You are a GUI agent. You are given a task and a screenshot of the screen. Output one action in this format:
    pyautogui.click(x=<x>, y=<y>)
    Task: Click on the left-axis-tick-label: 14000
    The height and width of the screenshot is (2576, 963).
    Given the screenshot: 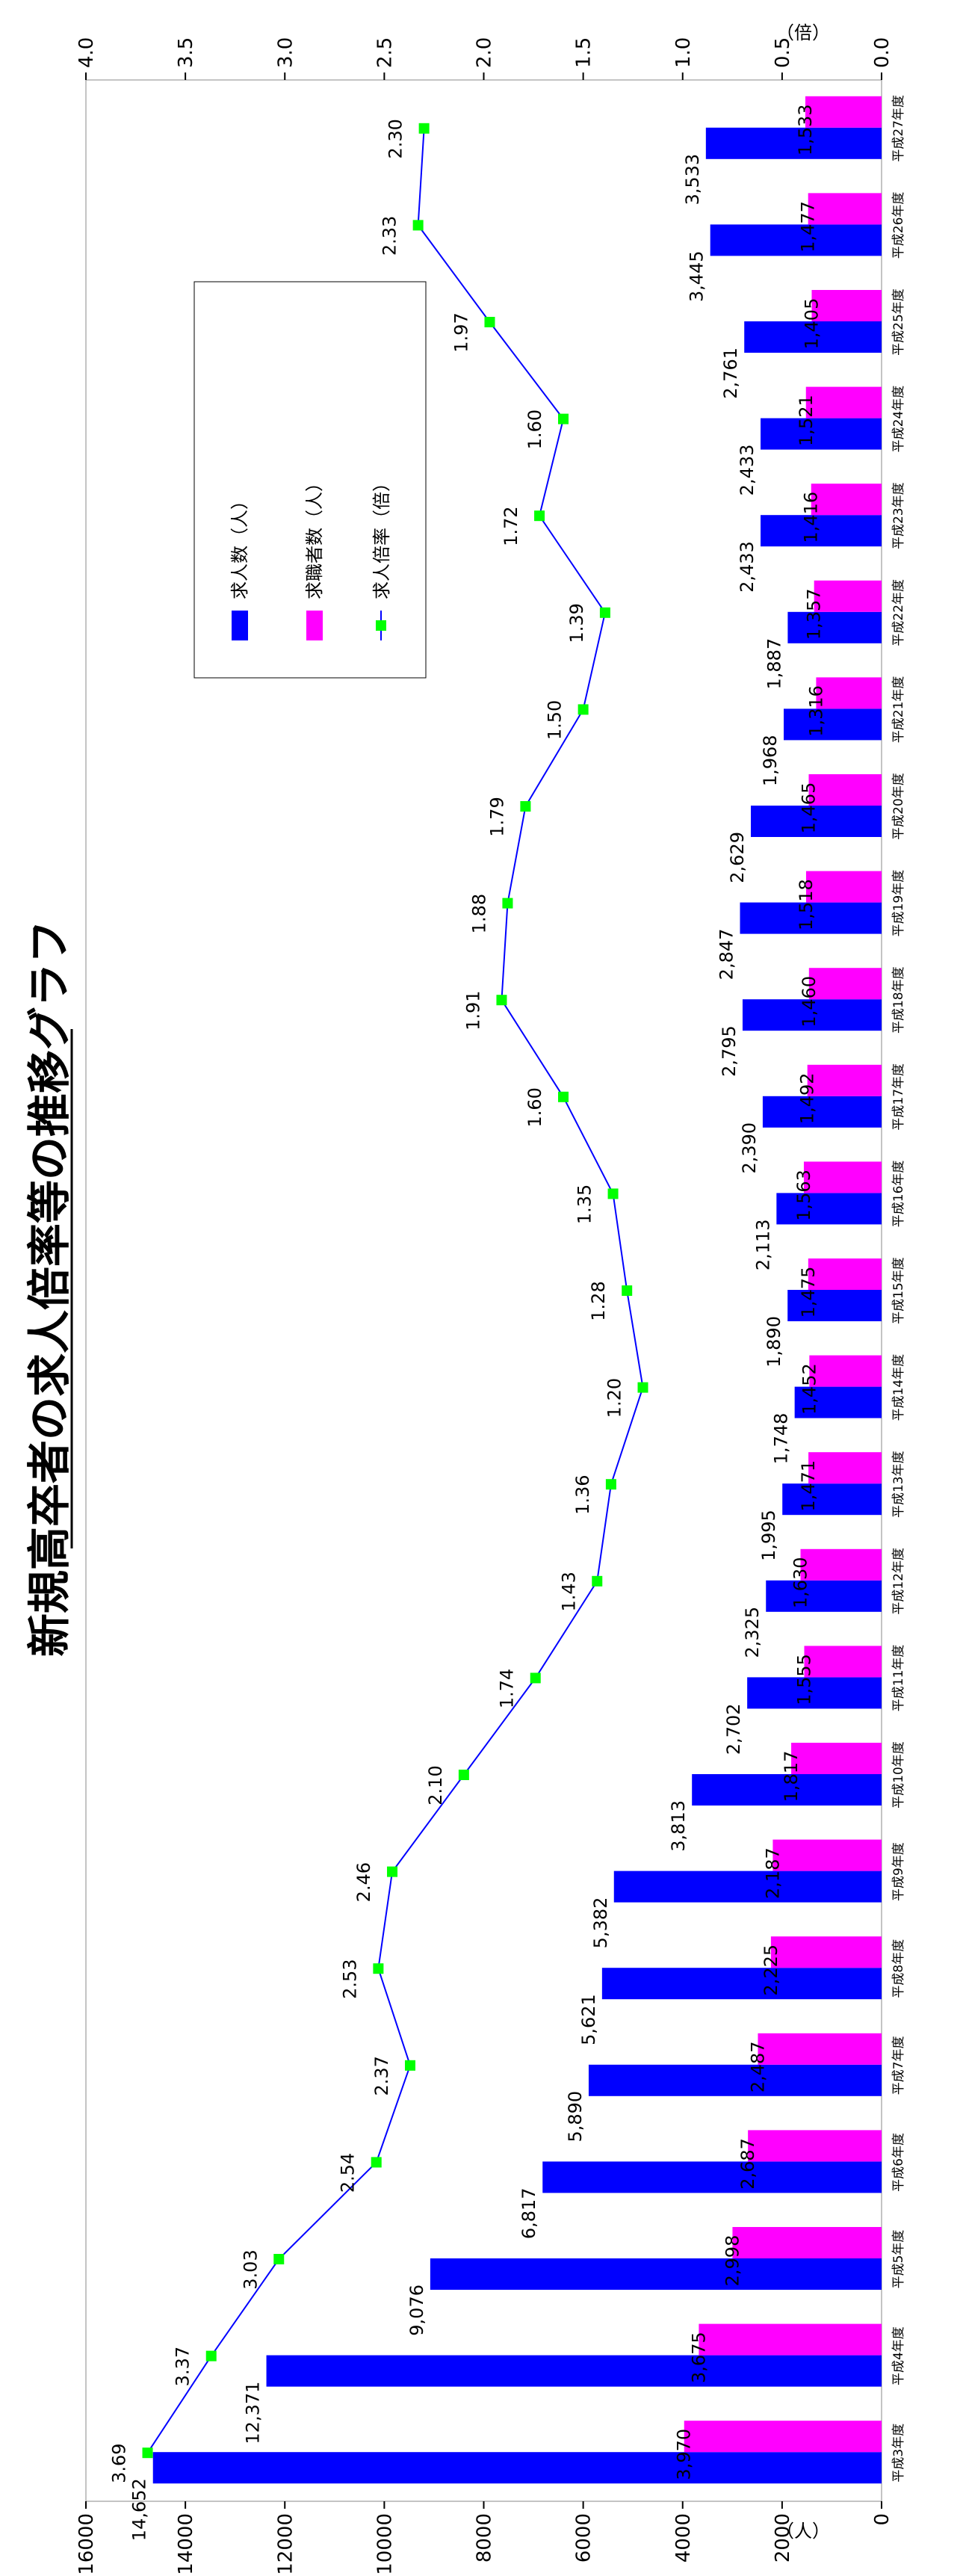 What is the action you would take?
    pyautogui.click(x=186, y=2544)
    